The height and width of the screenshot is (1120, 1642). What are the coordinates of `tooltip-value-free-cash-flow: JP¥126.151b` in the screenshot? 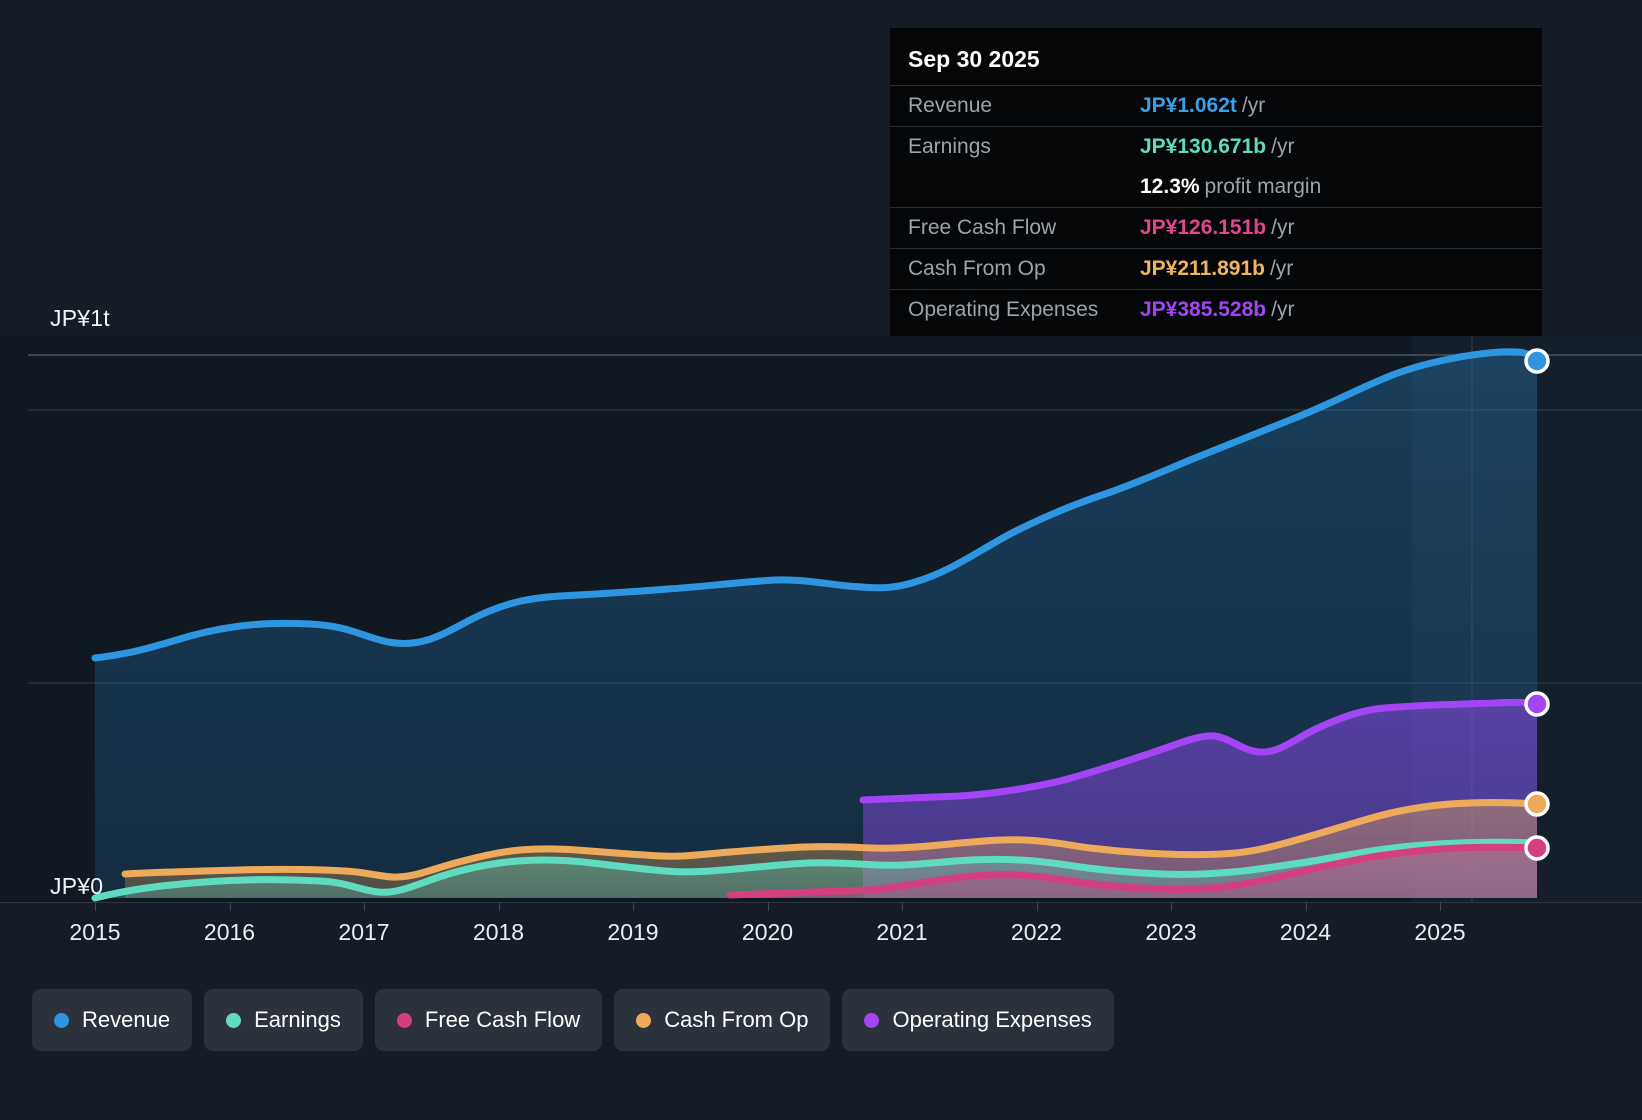 It's located at (1203, 227).